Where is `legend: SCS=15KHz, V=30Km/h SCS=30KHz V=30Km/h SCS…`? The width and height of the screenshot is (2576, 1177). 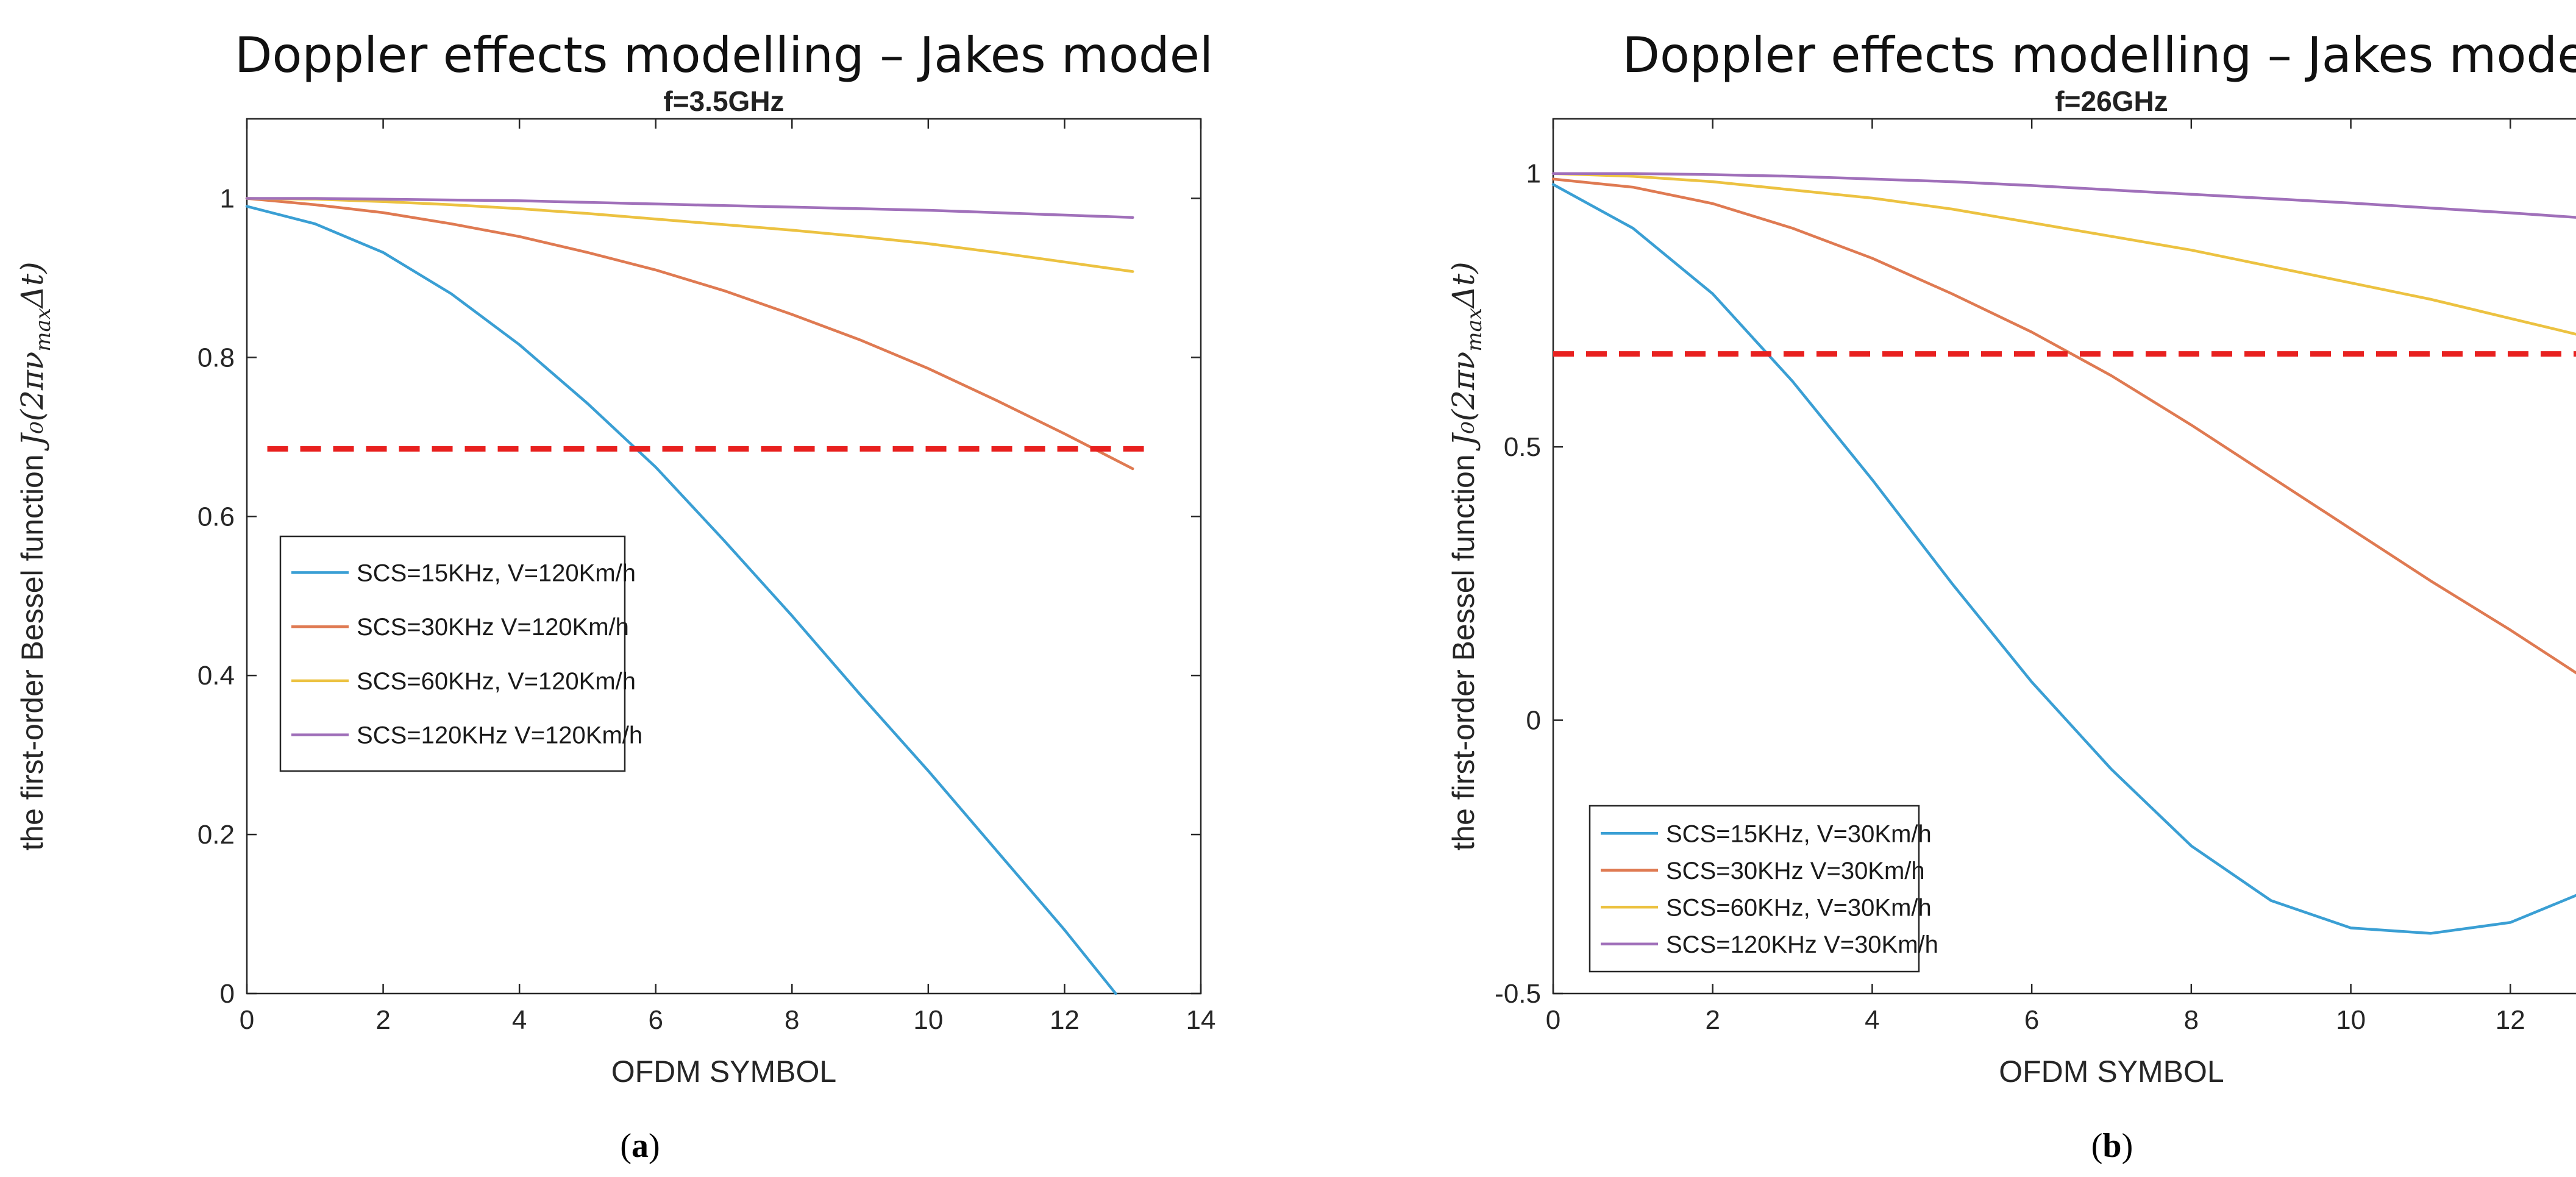
legend: SCS=15KHz, V=30Km/h SCS=30KHz V=30Km/h SCS… is located at coordinates (1763, 889).